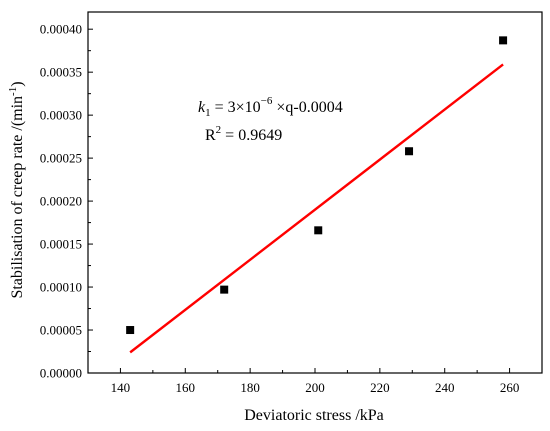  Describe the element at coordinates (270, 107) in the screenshot. I see `fit-equation: k1 = 3×10−6 ×q-0.0004` at that location.